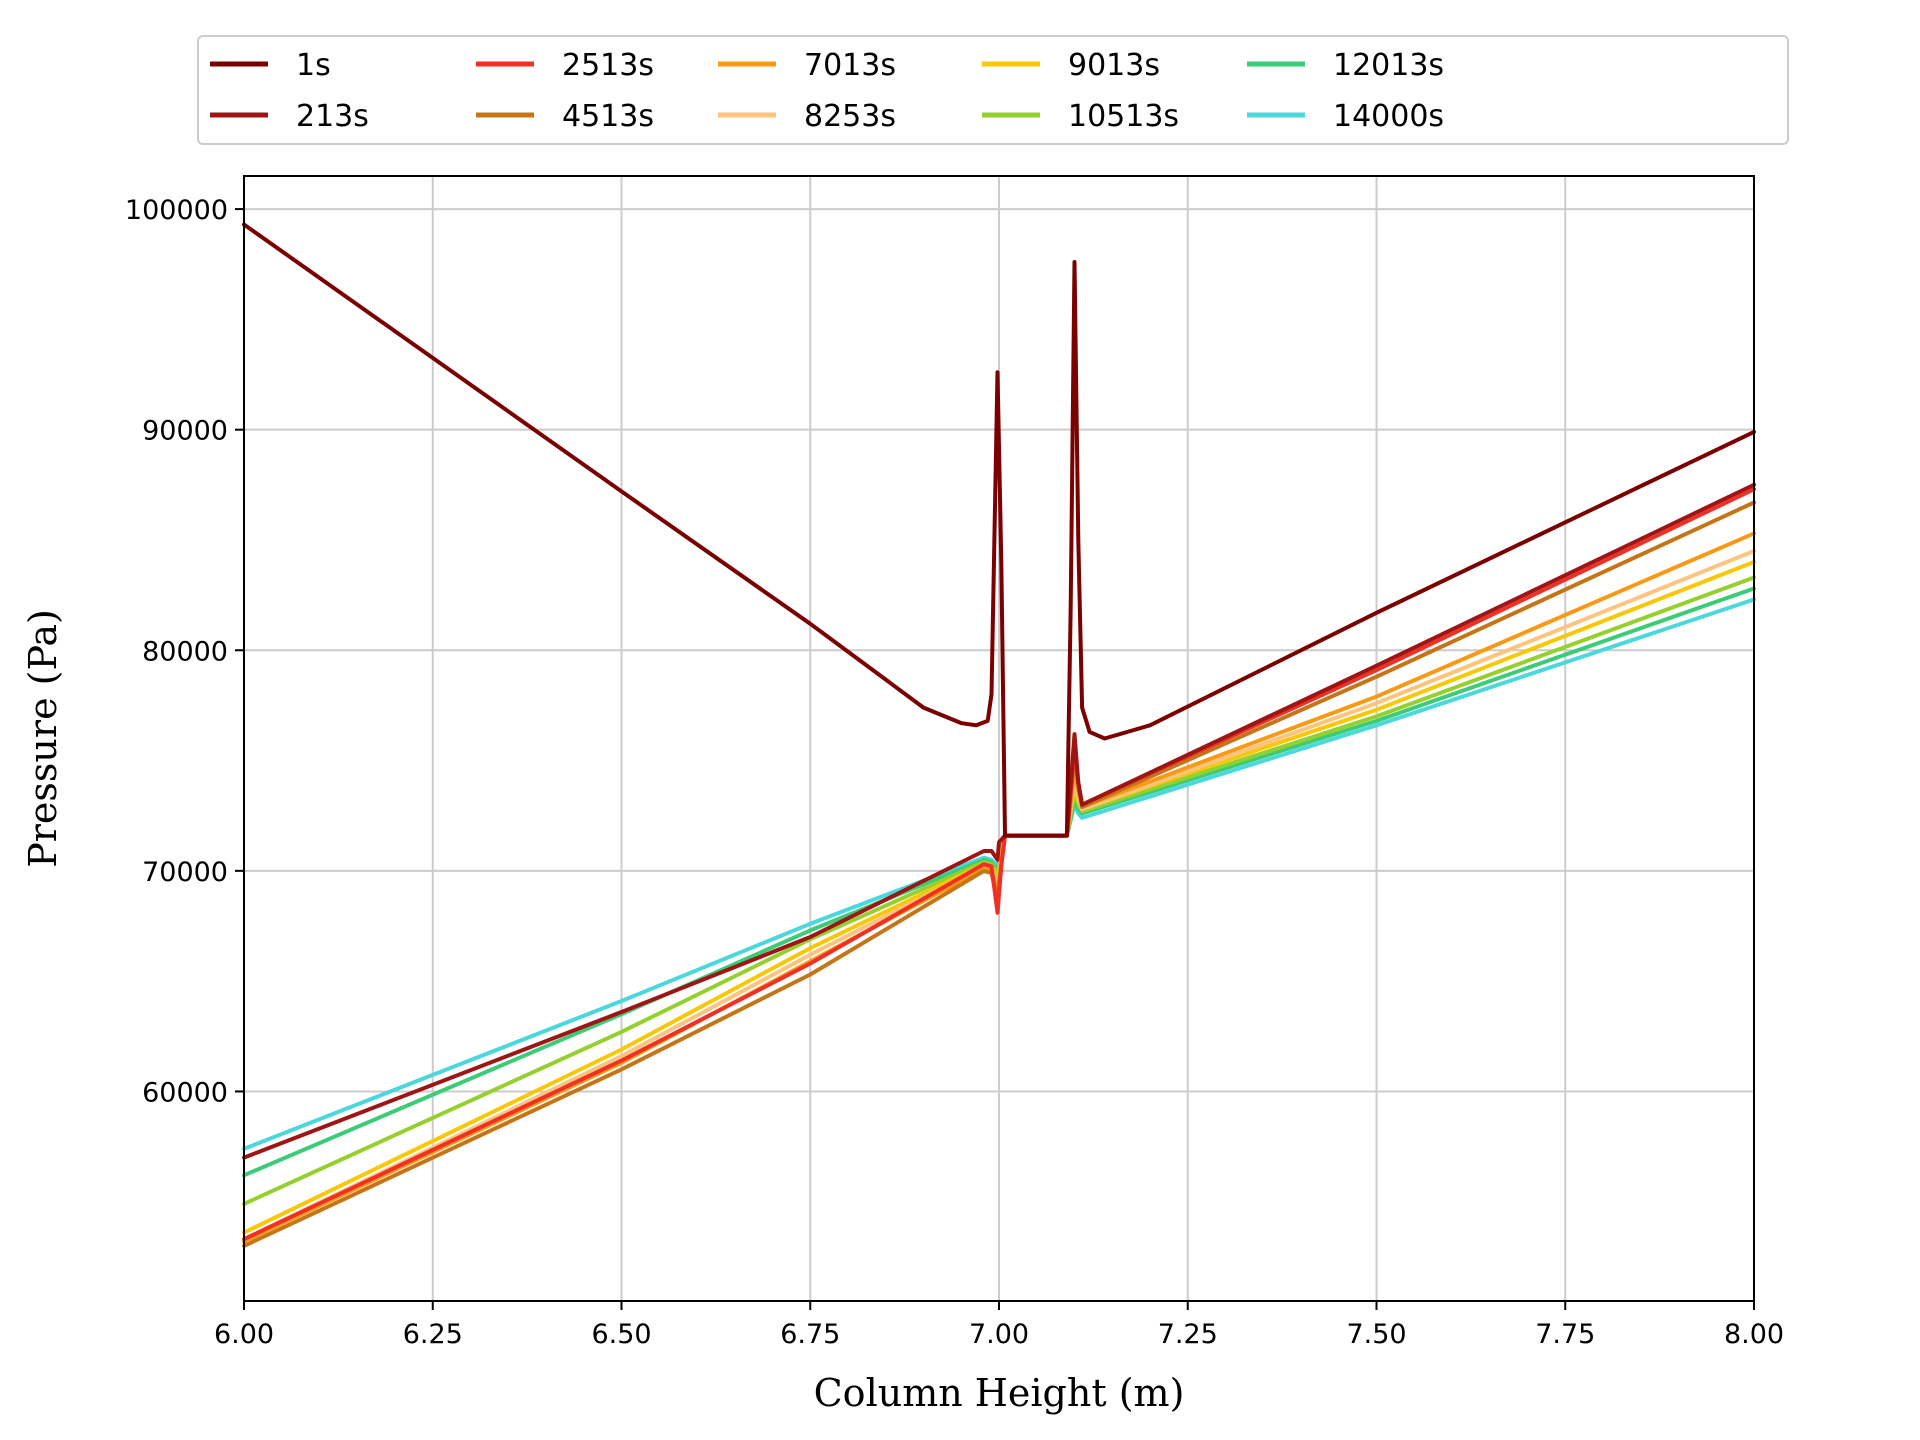 This screenshot has width=1920, height=1440. Describe the element at coordinates (433, 1334) in the screenshot. I see `x-tick-label: 6.25` at that location.